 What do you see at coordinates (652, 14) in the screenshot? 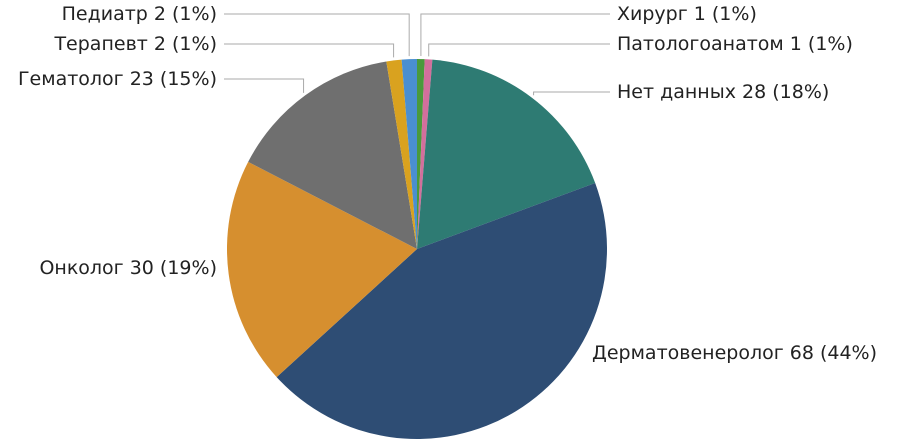
I see `slice-category: Хирург` at bounding box center [652, 14].